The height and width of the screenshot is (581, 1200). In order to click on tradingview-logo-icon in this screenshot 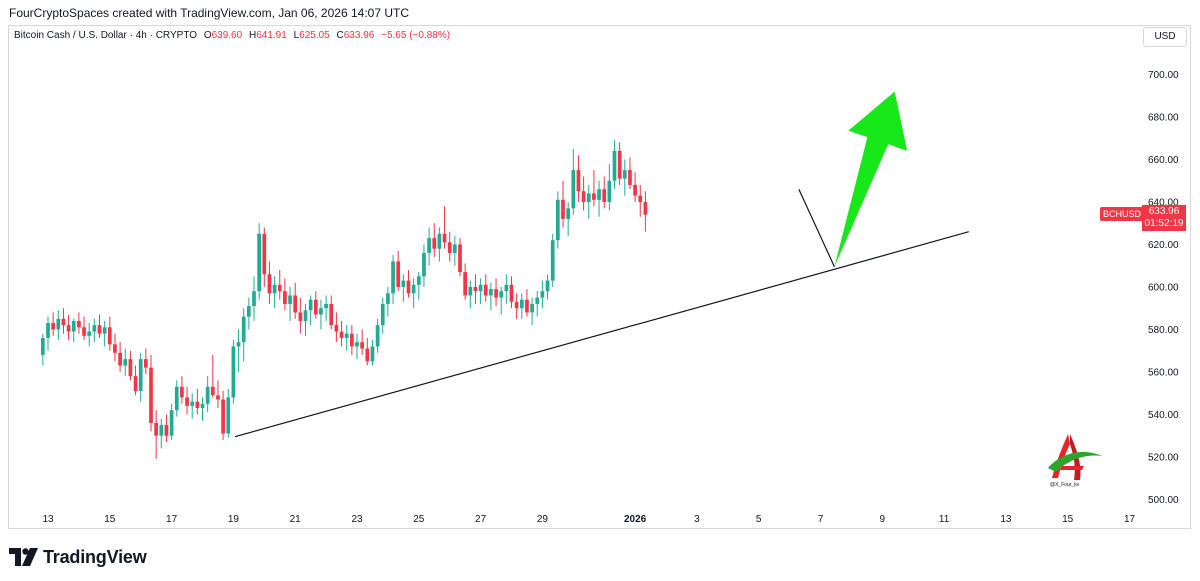, I will do `click(23, 557)`.